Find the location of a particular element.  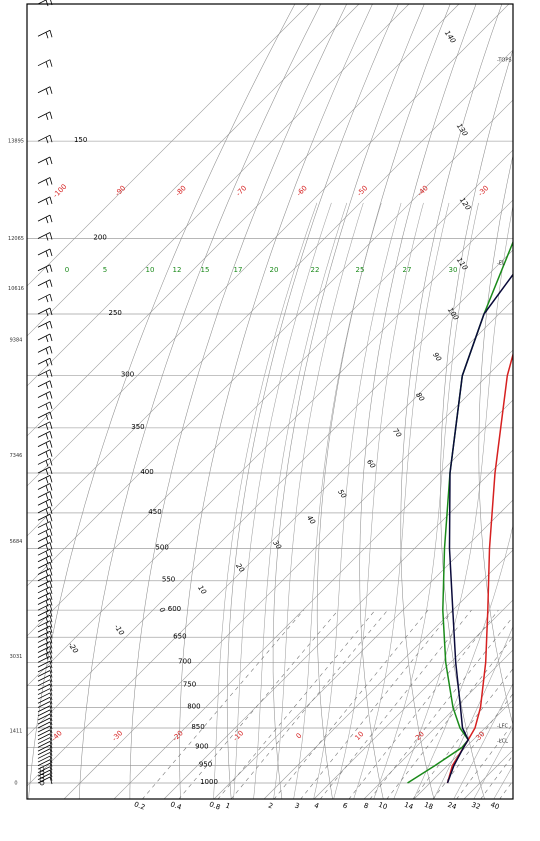

level-marker-el: -EL is located at coordinates (501, 263).